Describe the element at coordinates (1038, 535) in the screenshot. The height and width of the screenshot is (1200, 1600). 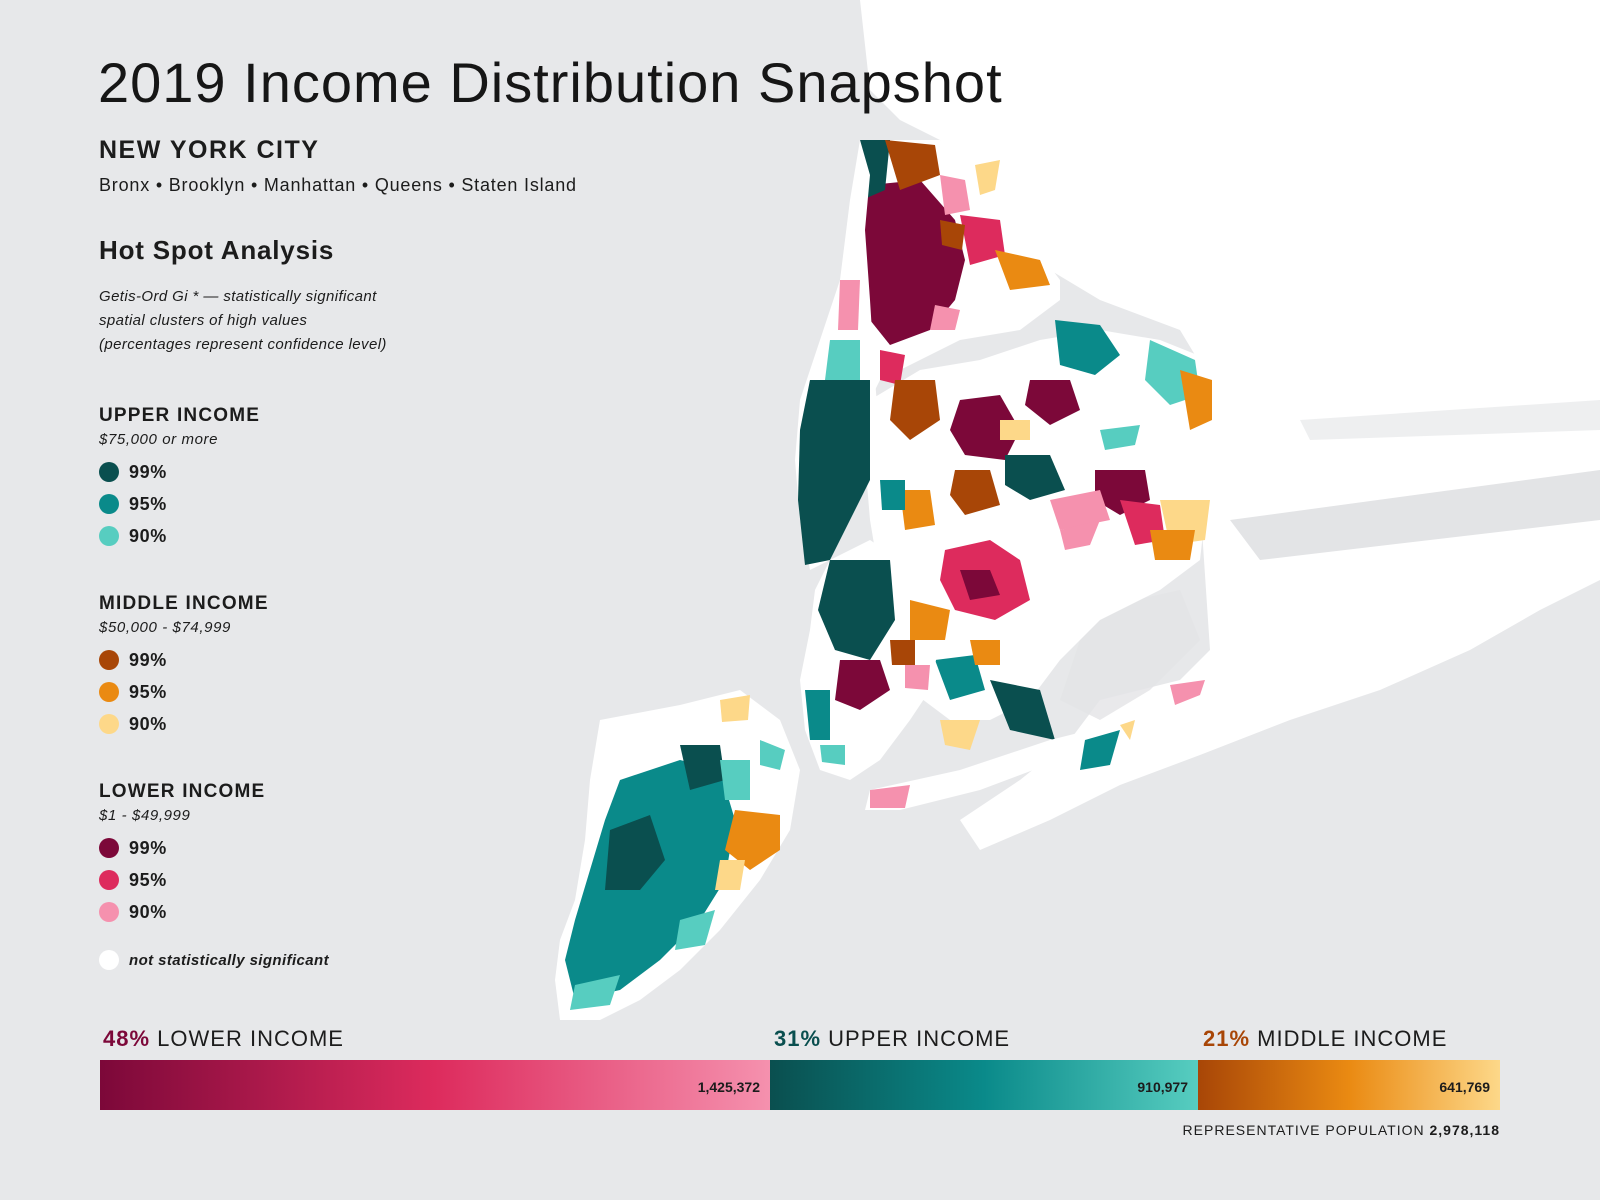
I see `queens` at that location.